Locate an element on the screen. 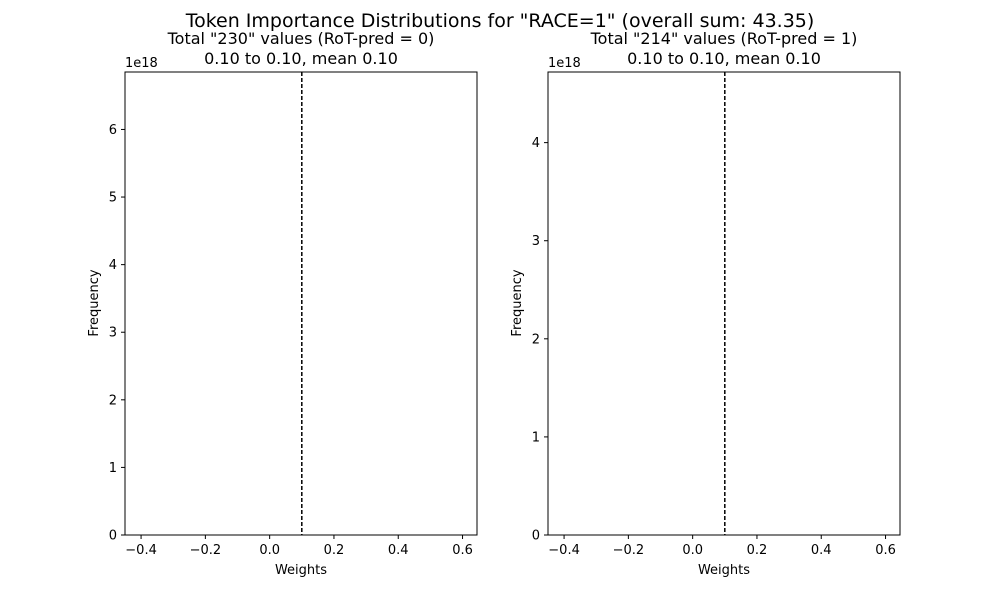 The height and width of the screenshot is (600, 1000). left-x-axis-label: Weights is located at coordinates (301, 570).